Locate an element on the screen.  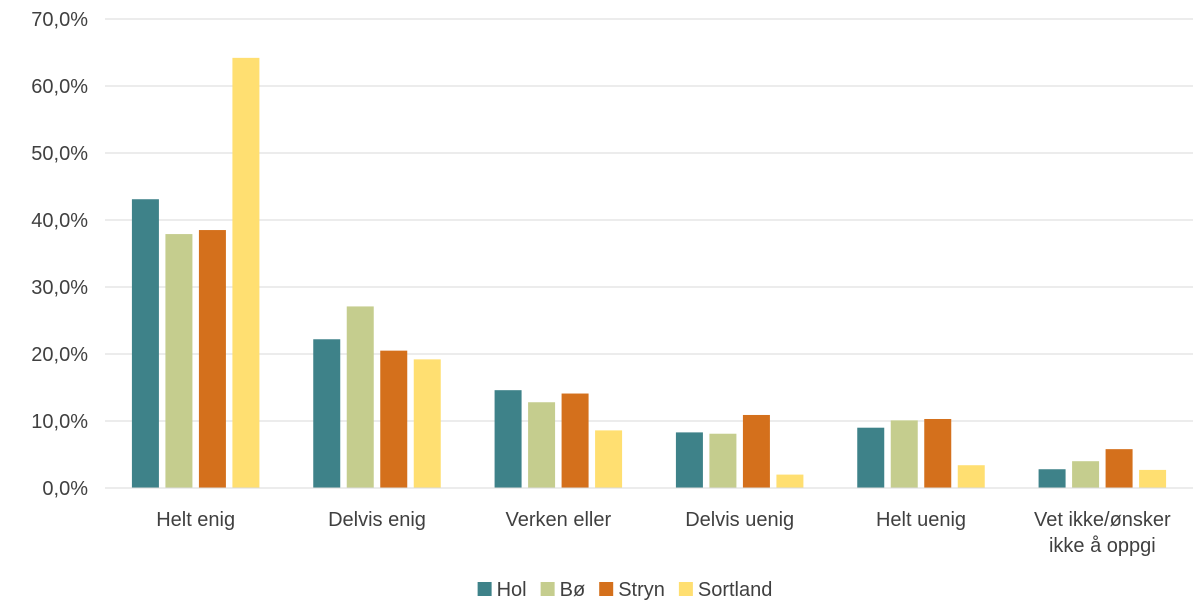
y-axis-tick-labels: 0,0% 10,0% 20,0% 30,0% 40,0% 50,0% 60,0% 70,0% is located at coordinates (59, 254).